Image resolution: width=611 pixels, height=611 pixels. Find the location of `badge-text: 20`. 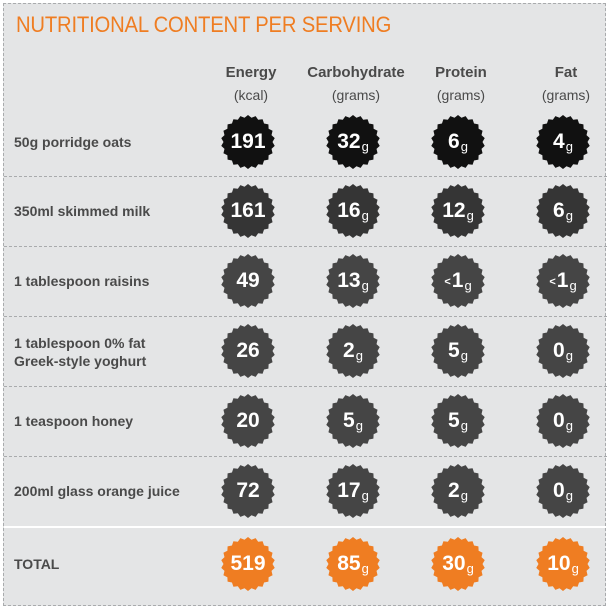

badge-text: 20 is located at coordinates (248, 421).